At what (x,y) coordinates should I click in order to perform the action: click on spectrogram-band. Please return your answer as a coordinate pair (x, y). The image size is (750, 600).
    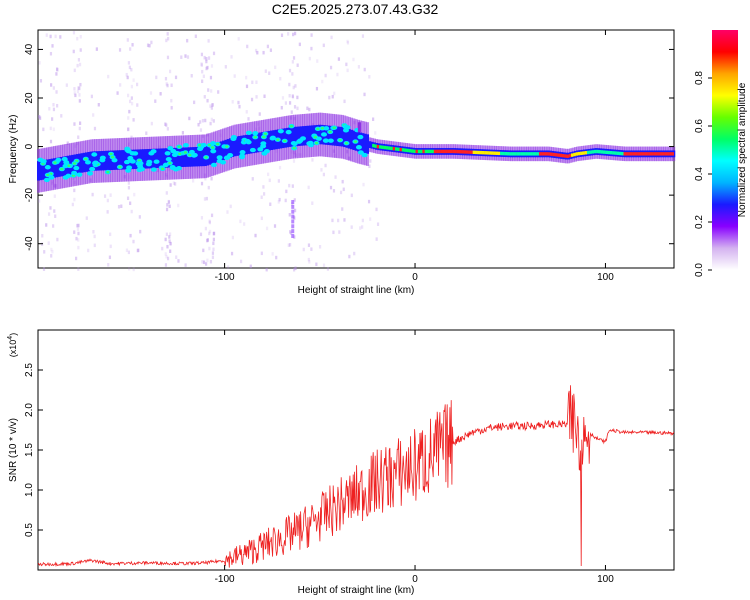
    Looking at the image, I should click on (356, 152).